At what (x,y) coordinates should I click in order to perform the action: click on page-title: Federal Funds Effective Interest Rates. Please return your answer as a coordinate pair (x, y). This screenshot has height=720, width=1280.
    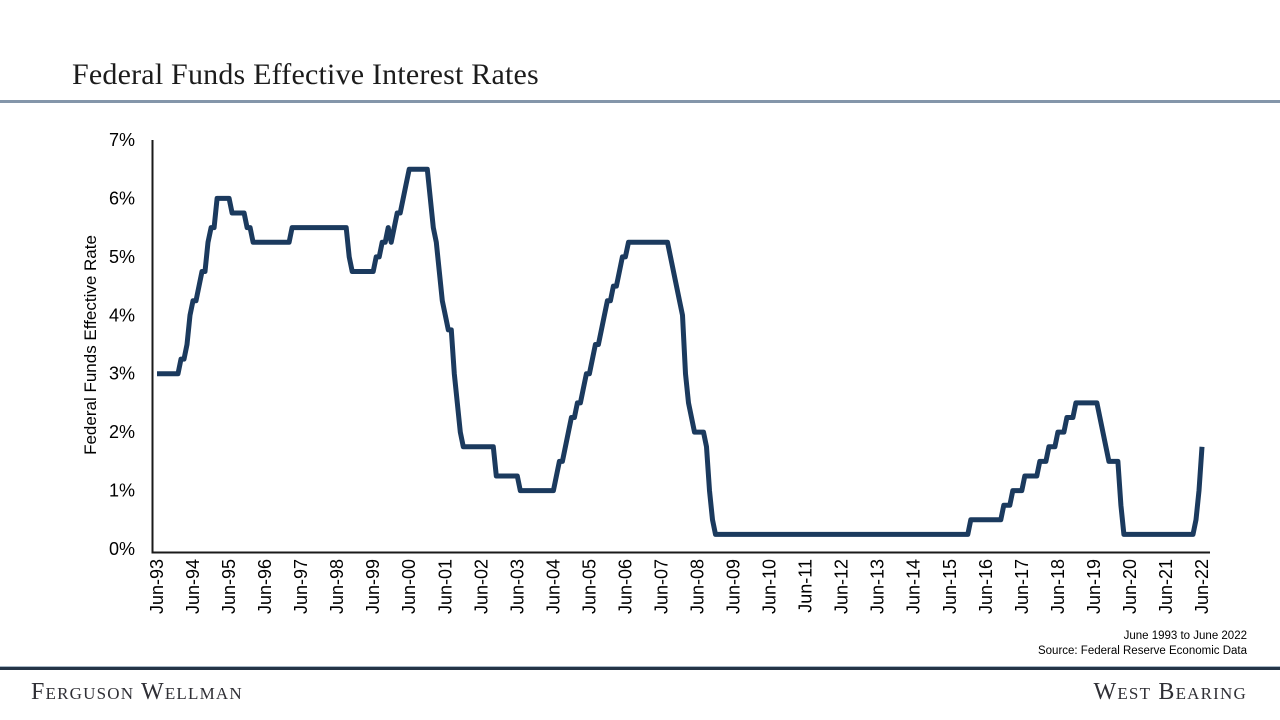
    Looking at the image, I should click on (305, 74).